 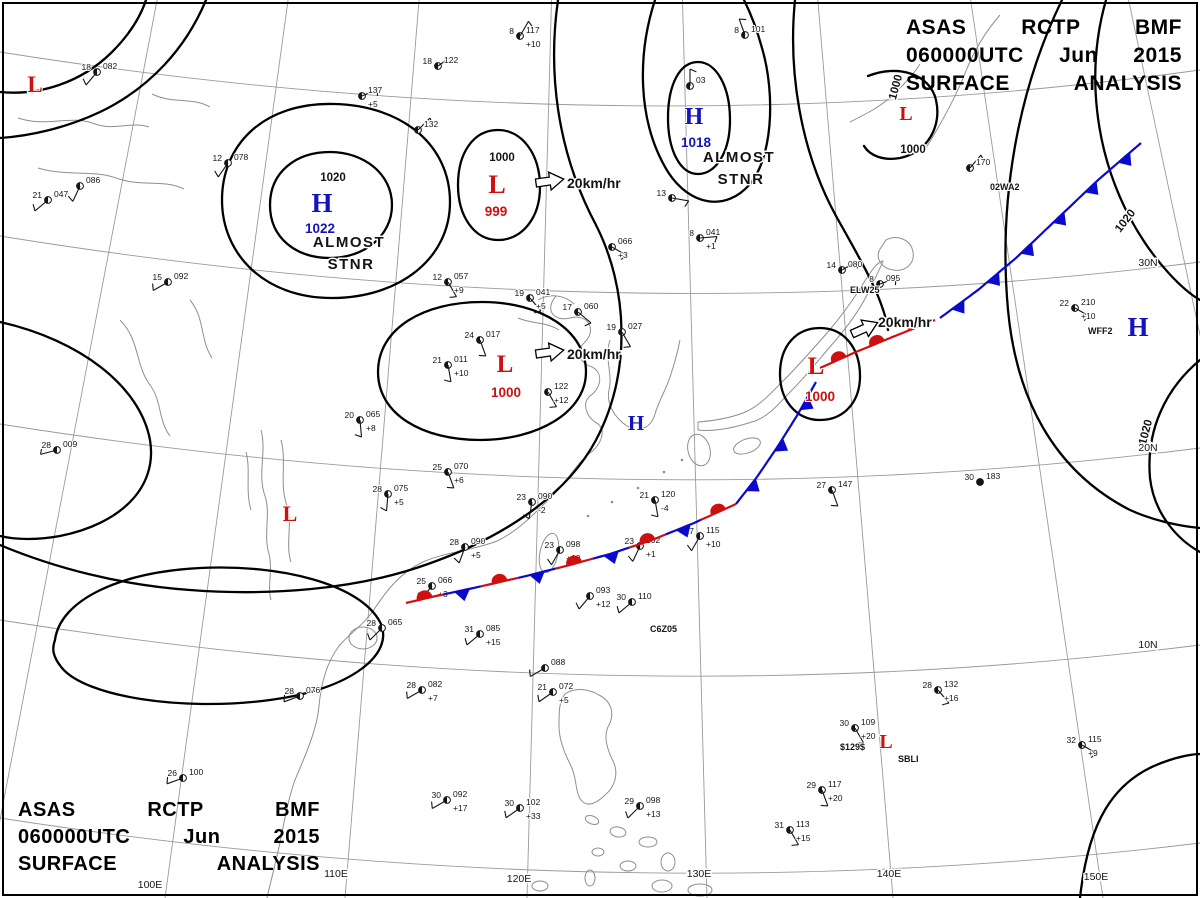 What do you see at coordinates (461, 373) in the screenshot?
I see `station-tendency: +10` at bounding box center [461, 373].